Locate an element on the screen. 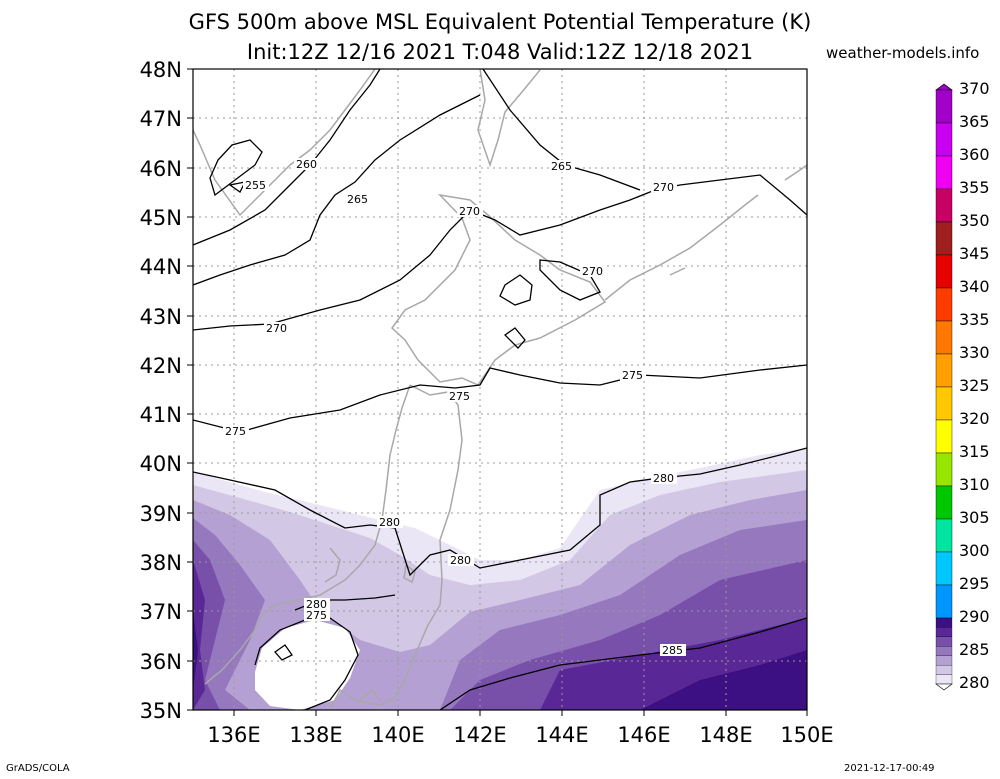 This screenshot has width=1000, height=779. noto-coast is located at coordinates (332, 565).